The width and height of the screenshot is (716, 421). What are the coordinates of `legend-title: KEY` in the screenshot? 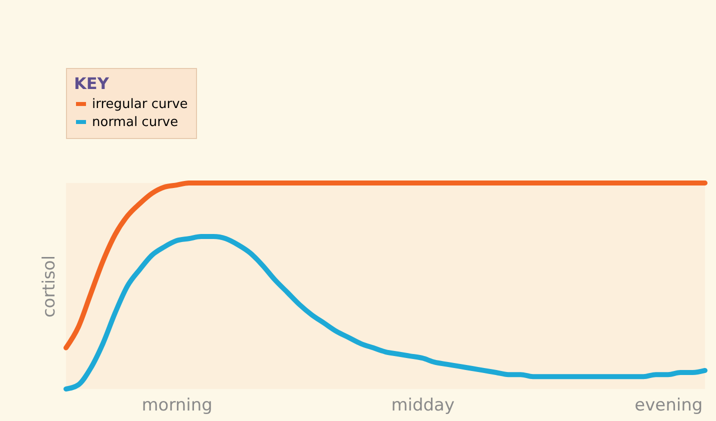 It's located at (92, 83).